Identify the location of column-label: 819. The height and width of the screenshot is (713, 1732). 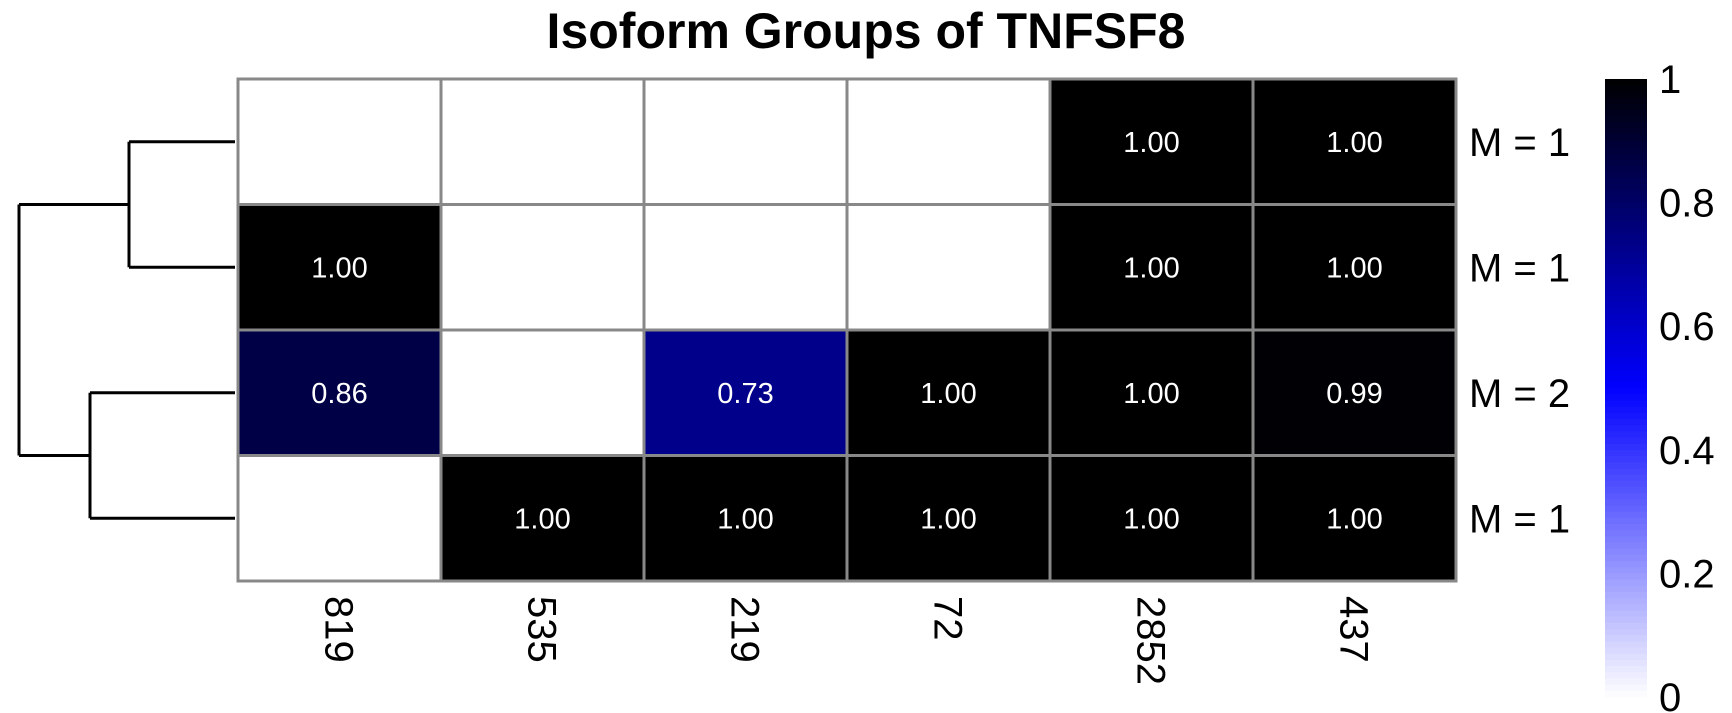
(339, 629).